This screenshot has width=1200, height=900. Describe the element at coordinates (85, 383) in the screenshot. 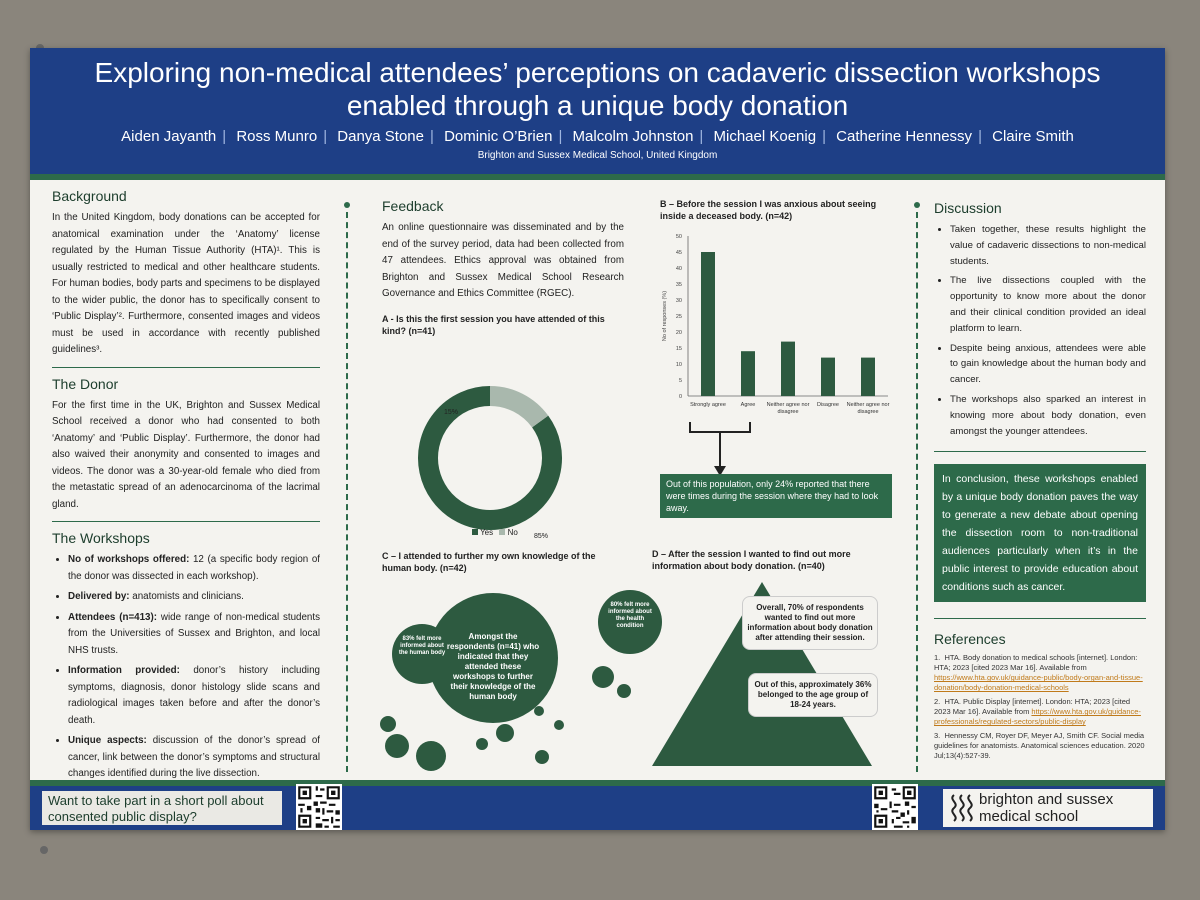

I see `donor-heading: The Donor` at that location.